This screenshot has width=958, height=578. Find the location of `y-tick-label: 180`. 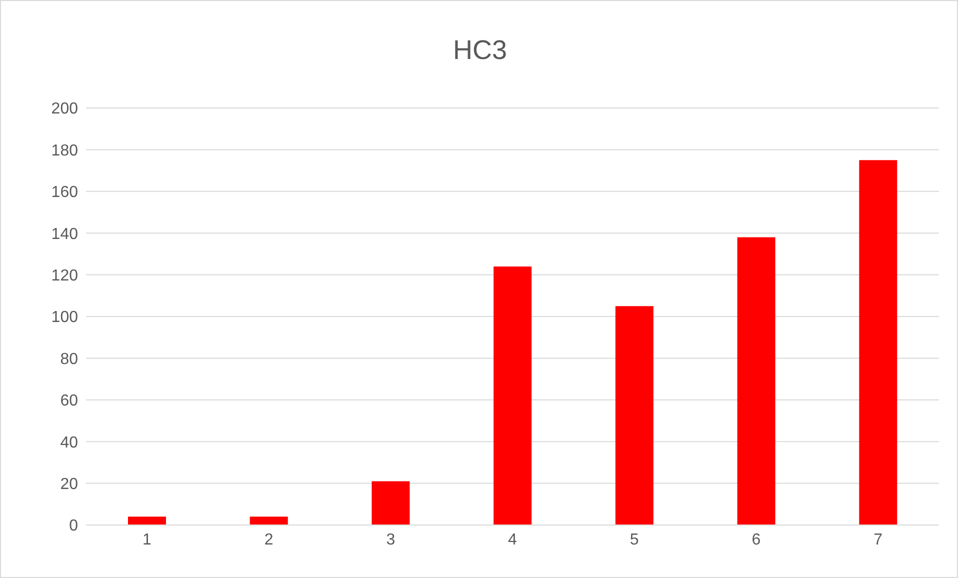

y-tick-label: 180 is located at coordinates (64, 151).